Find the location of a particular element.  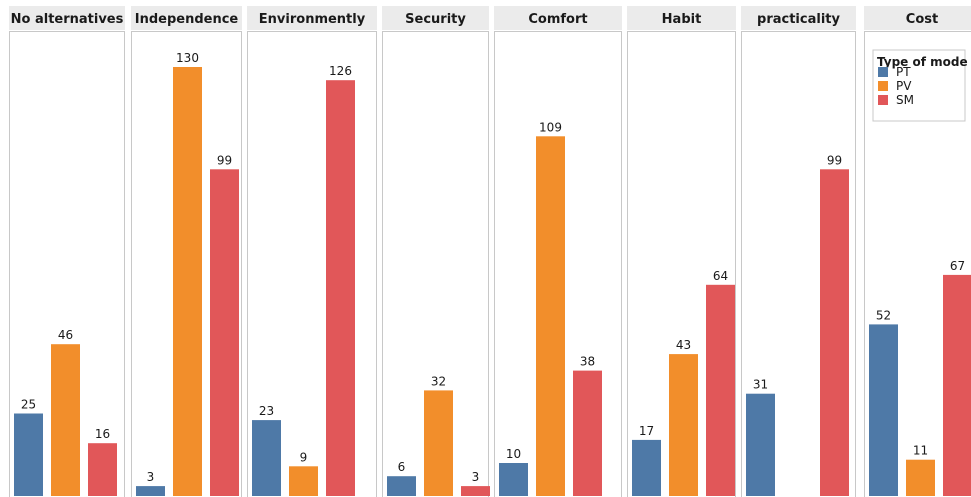

panel-habit: Habit 17 43 64 is located at coordinates (681, 251).